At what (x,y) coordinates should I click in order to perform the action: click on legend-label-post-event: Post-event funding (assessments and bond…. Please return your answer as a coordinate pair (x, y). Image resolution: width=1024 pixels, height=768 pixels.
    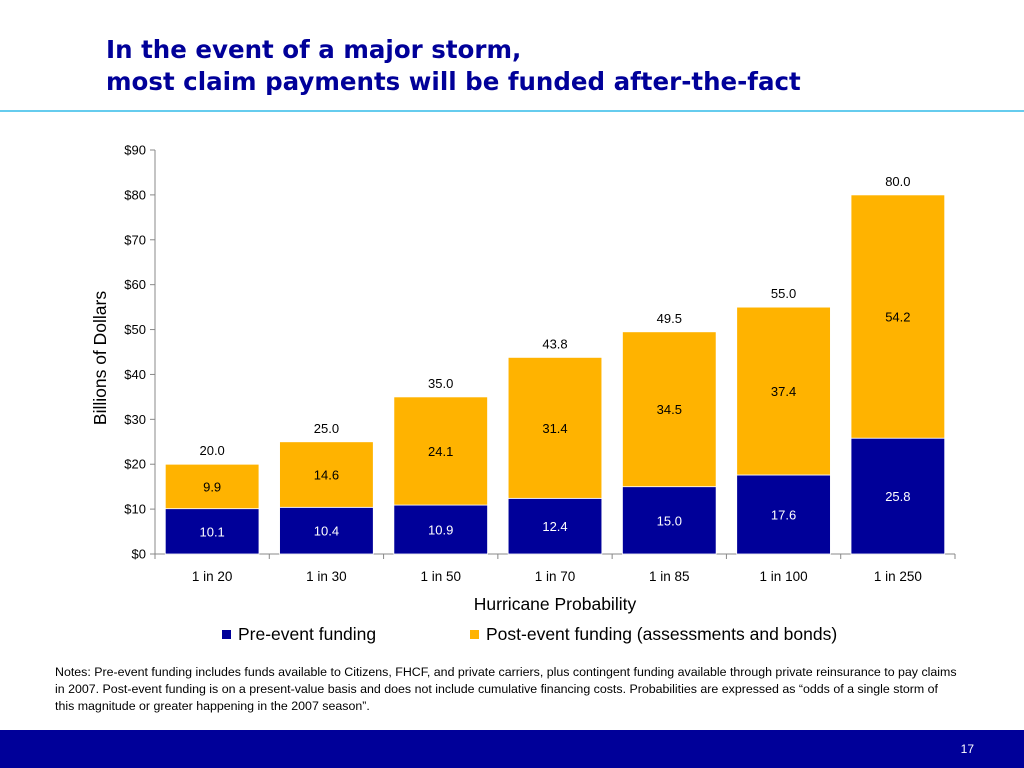
    Looking at the image, I should click on (662, 634).